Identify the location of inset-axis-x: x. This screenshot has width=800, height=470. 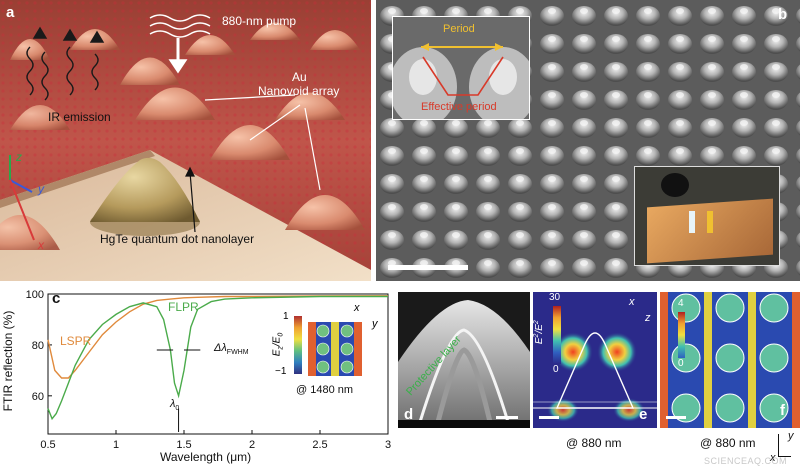
(357, 308).